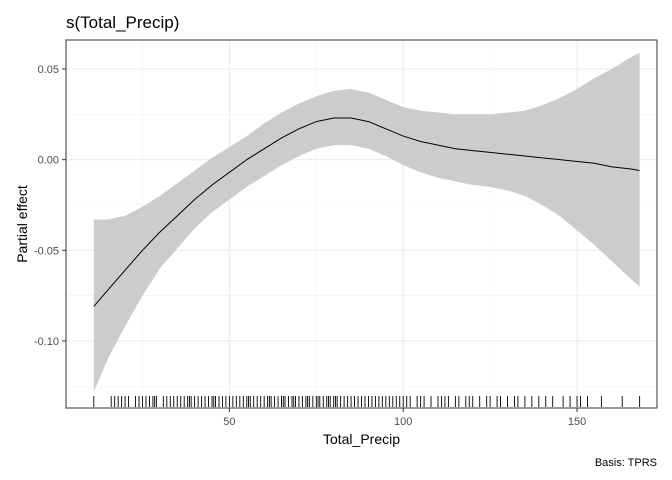  What do you see at coordinates (577, 422) in the screenshot?
I see `x-tick-label: 150` at bounding box center [577, 422].